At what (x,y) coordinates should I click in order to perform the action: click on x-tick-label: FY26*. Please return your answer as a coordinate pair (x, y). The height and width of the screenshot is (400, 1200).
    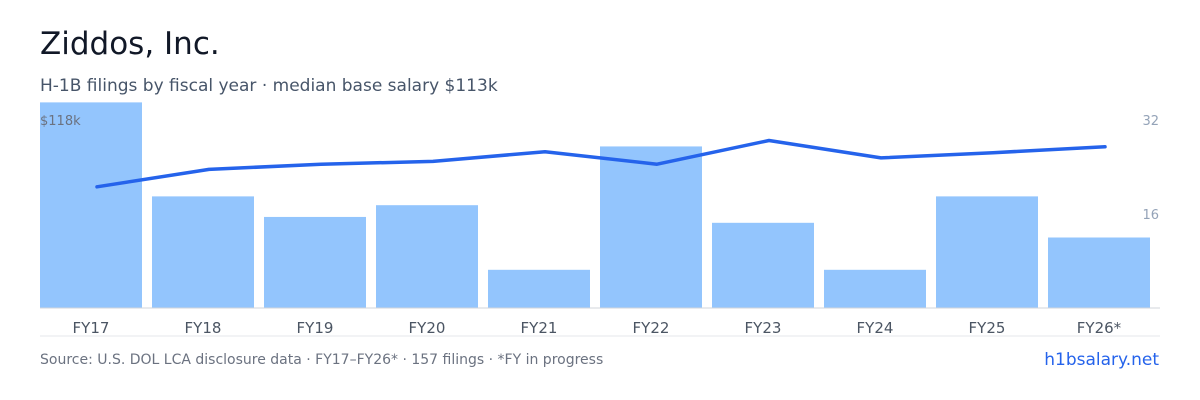
    Looking at the image, I should click on (1099, 328).